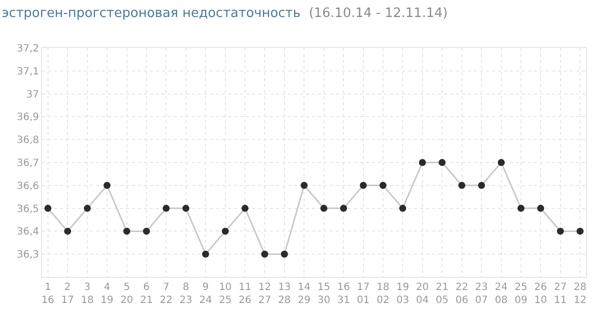  Describe the element at coordinates (27, 49) in the screenshot. I see `y-tick-label: 37,2` at that location.